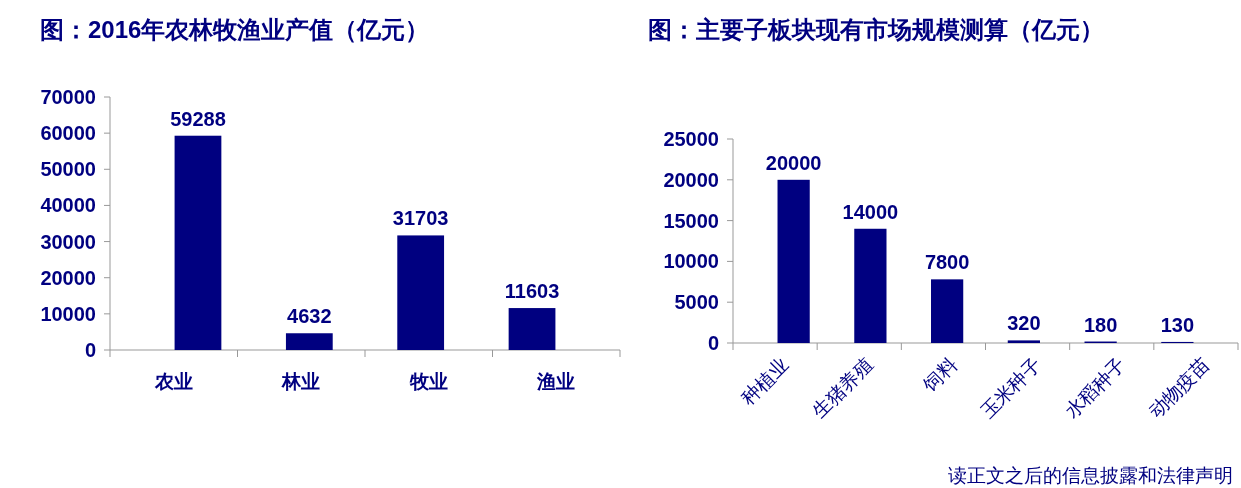  I want to click on data-label: 31703, so click(420, 218).